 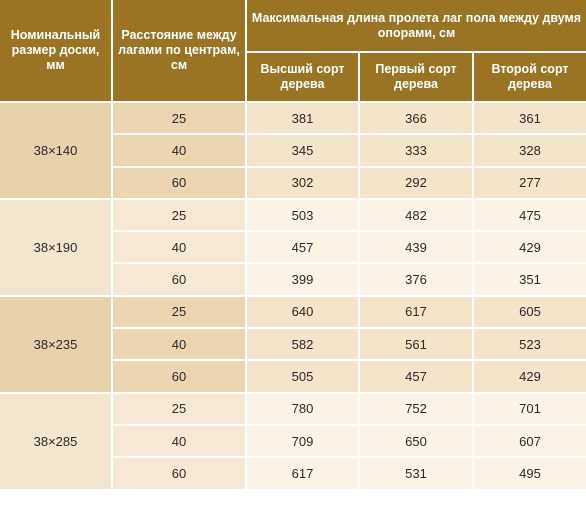 What do you see at coordinates (416, 344) in the screenshot?
I see `span-first-cell: 561` at bounding box center [416, 344].